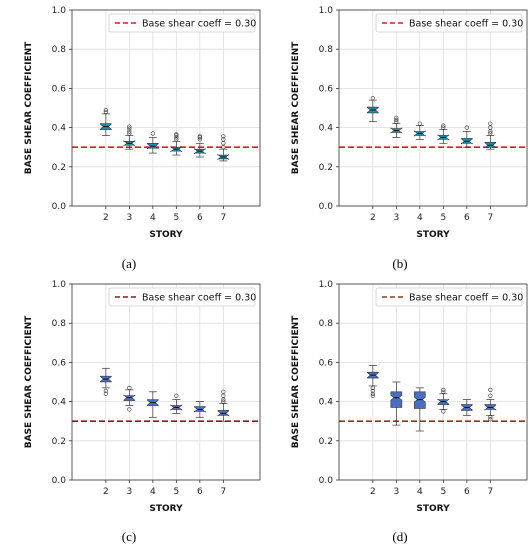 The width and height of the screenshot is (528, 550). I want to click on box-body, so click(396, 399).